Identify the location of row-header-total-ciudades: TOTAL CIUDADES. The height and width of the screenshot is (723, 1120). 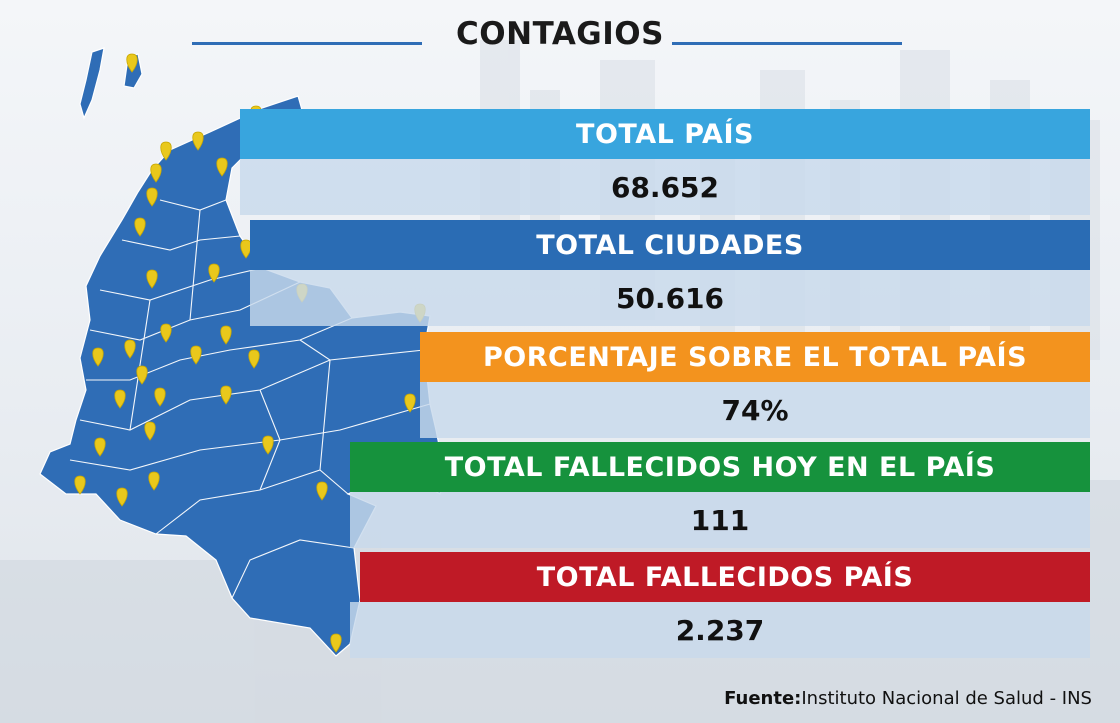
(670, 245).